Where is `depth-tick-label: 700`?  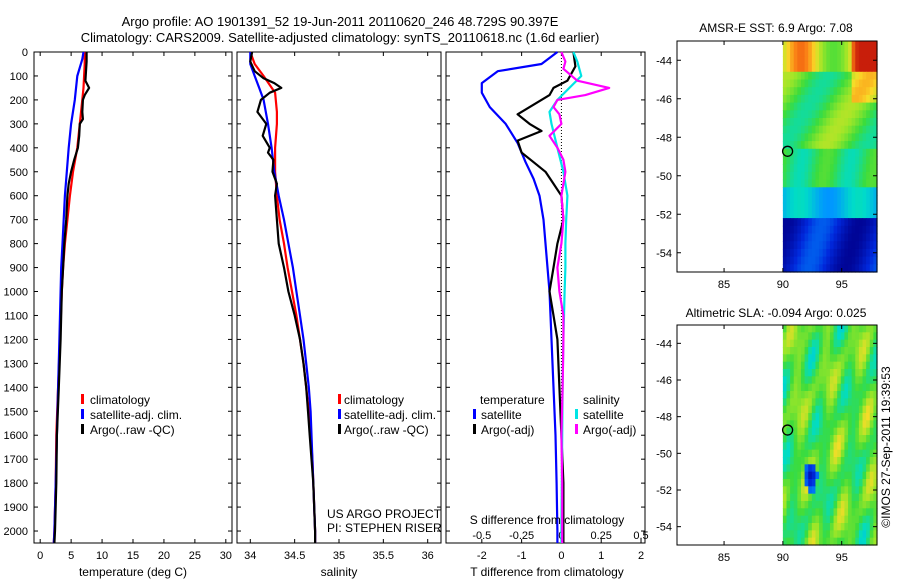 depth-tick-label: 700 is located at coordinates (19, 221).